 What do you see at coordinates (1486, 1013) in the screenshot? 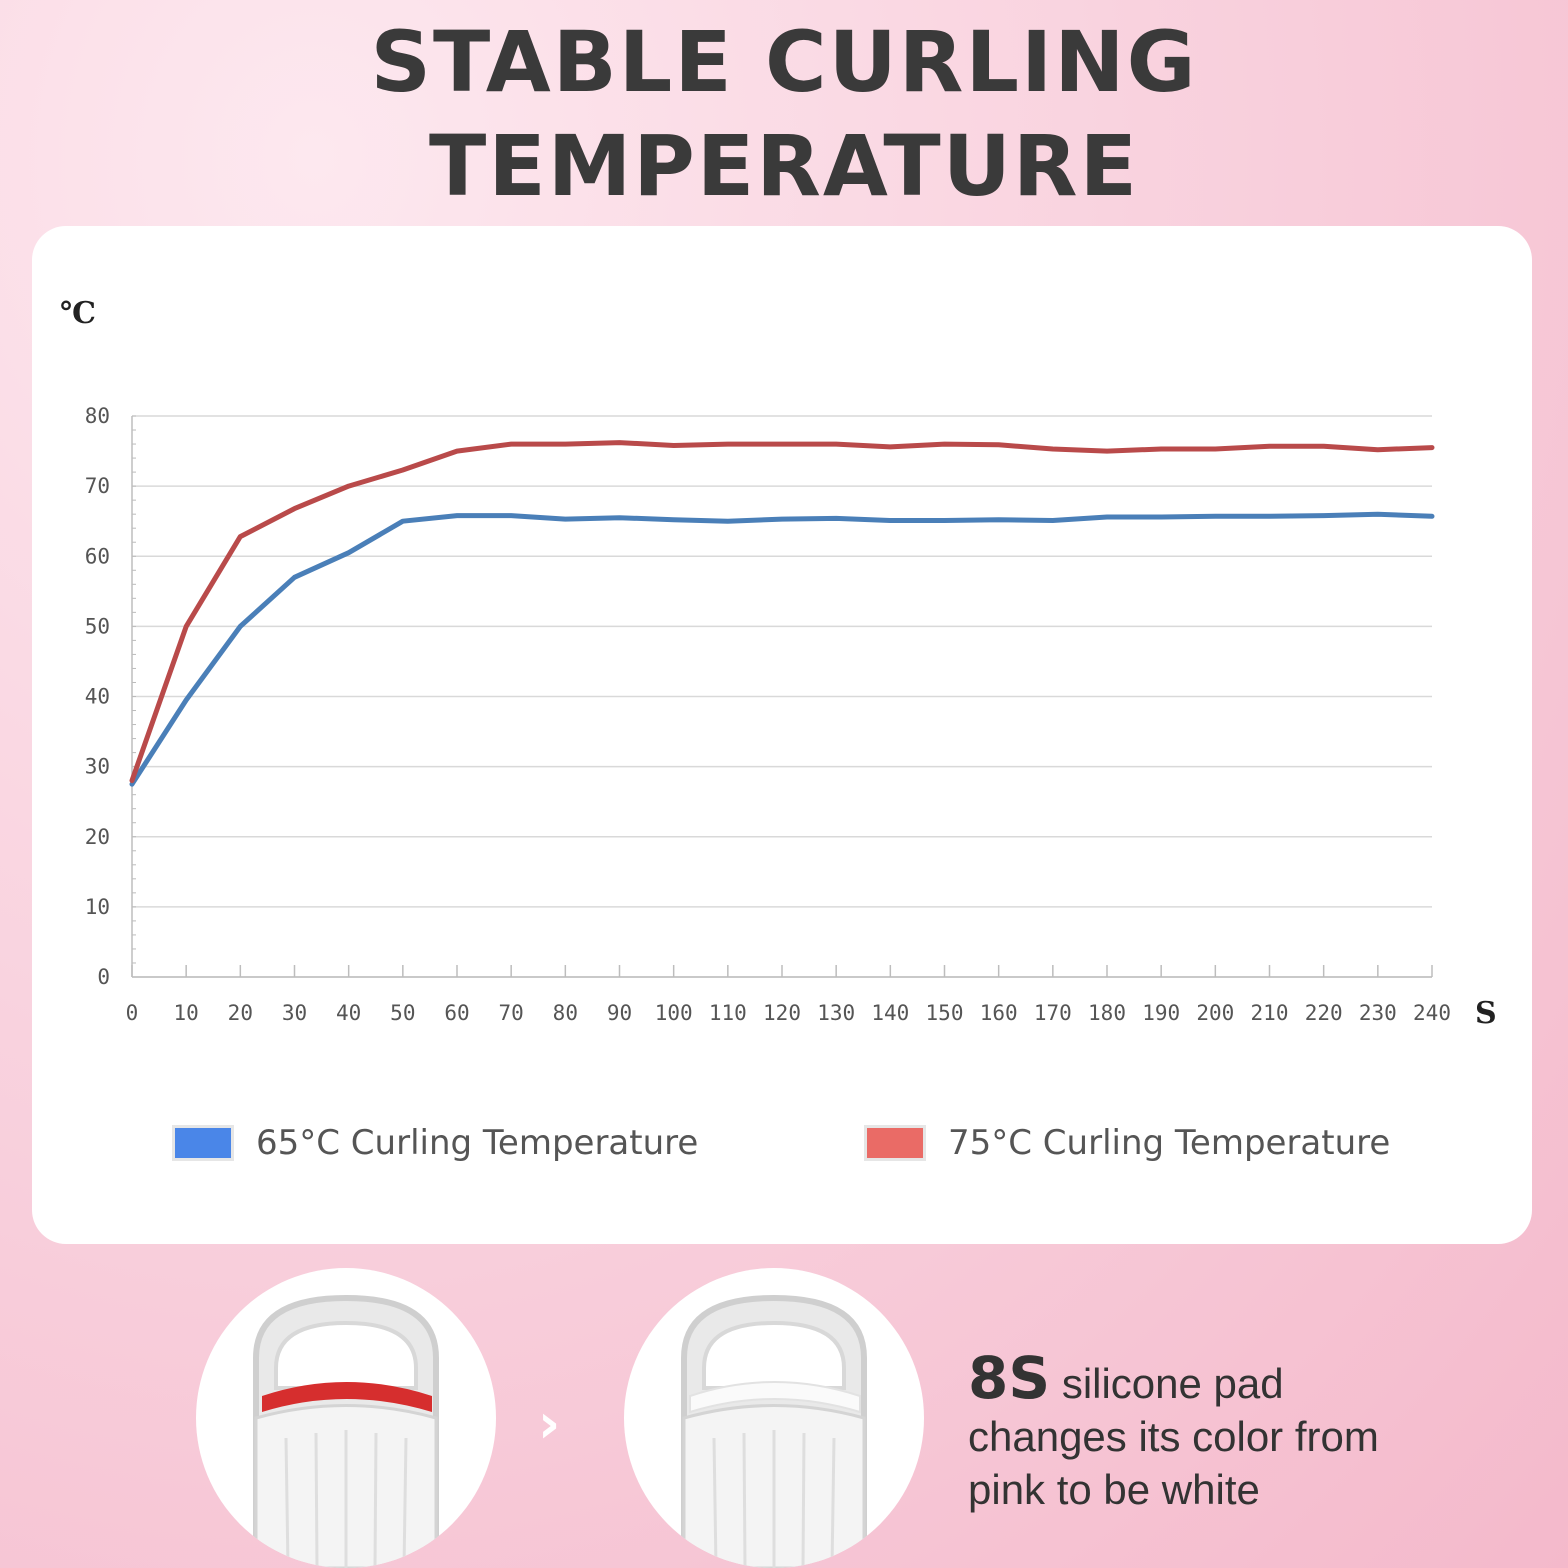
I see `x-axis-unit-label: S` at bounding box center [1486, 1013].